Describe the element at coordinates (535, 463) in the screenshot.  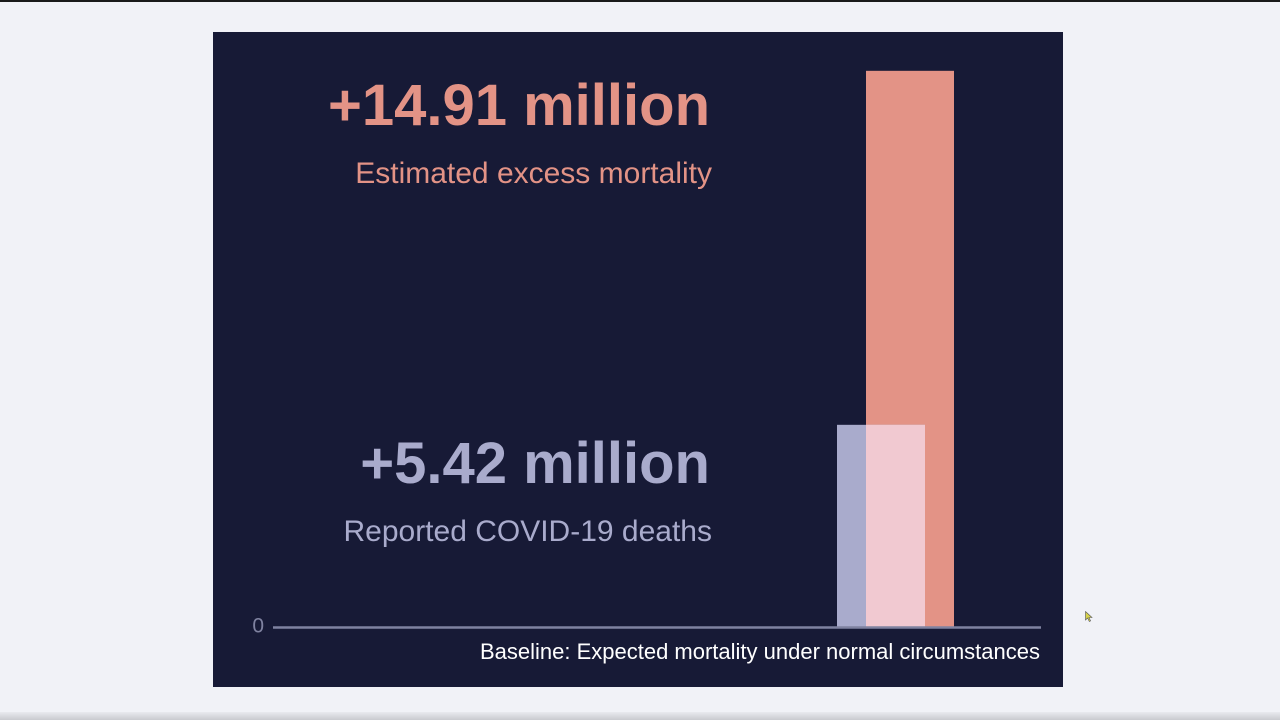
I see `reported-deaths-value: +5.42 million` at that location.